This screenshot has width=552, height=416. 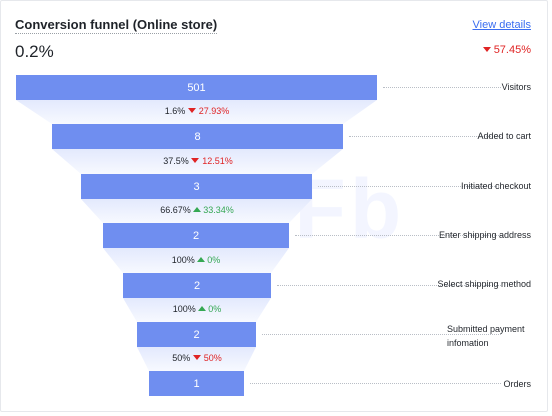 I want to click on overall-change-value: 57.45%, so click(x=512, y=50).